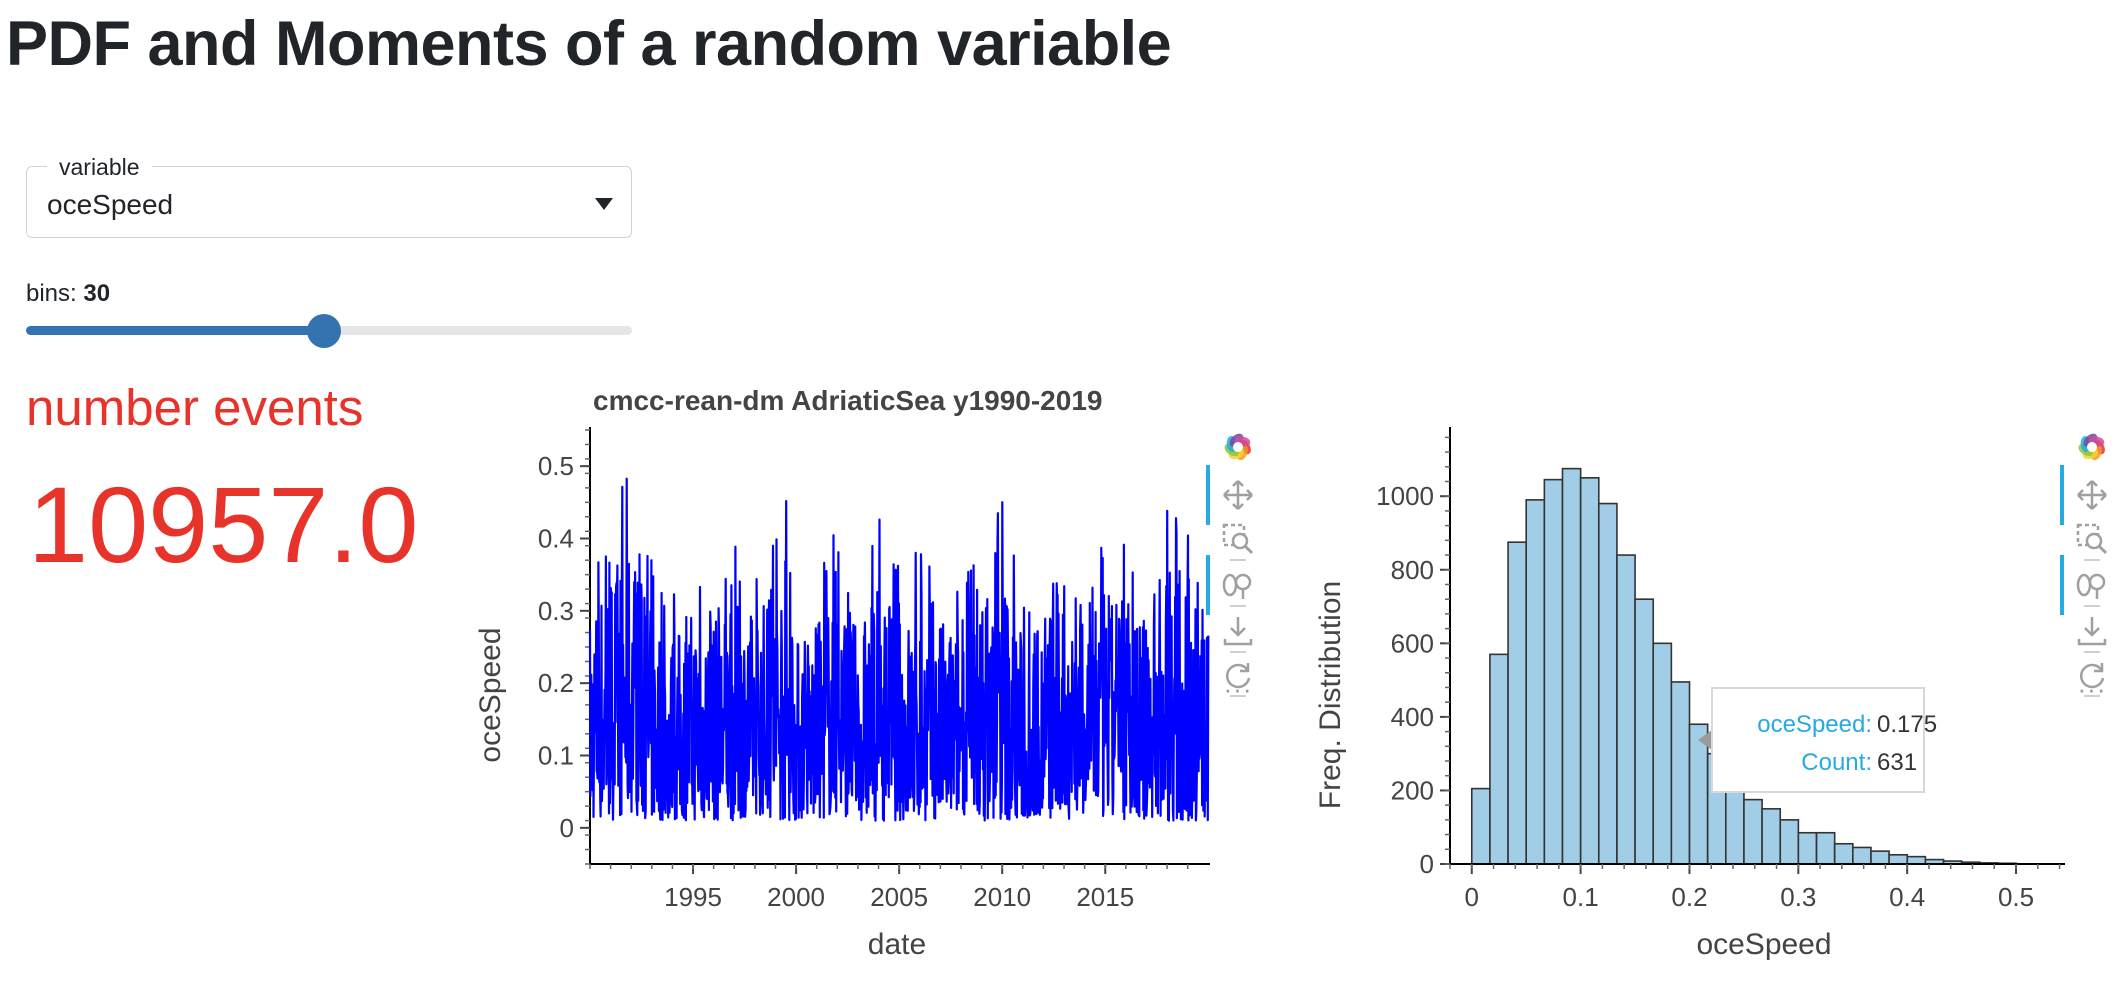 The width and height of the screenshot is (2126, 986). Describe the element at coordinates (604, 204) in the screenshot. I see `caret-down-icon` at that location.